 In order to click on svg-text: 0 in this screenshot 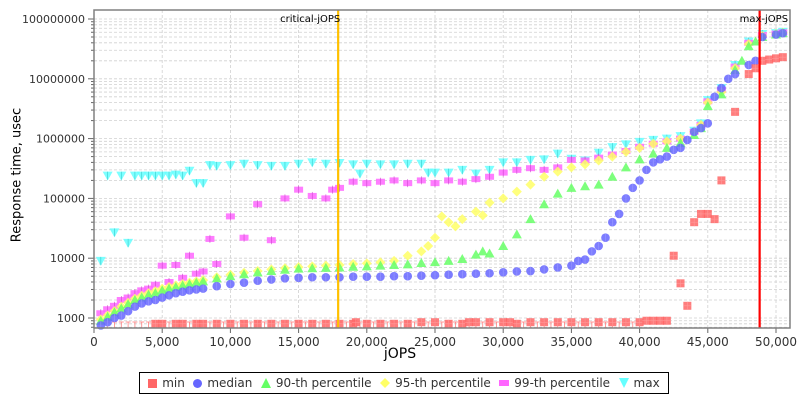, I will do `click(94, 342)`.